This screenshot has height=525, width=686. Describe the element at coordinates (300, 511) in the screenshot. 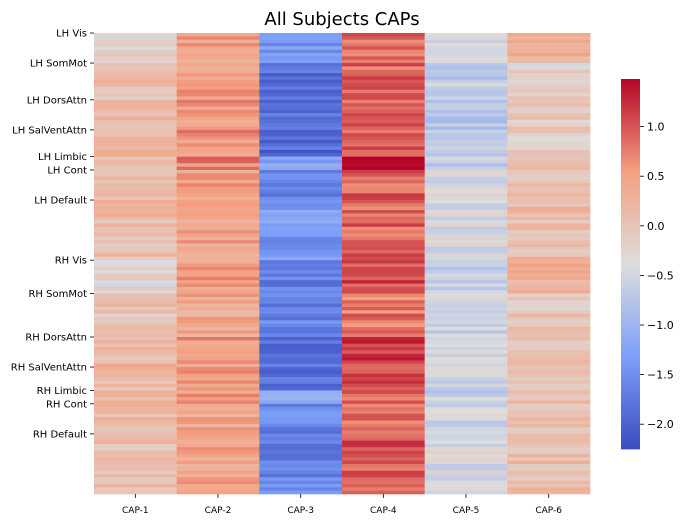

I see `x-tick-label: CAP-3` at that location.